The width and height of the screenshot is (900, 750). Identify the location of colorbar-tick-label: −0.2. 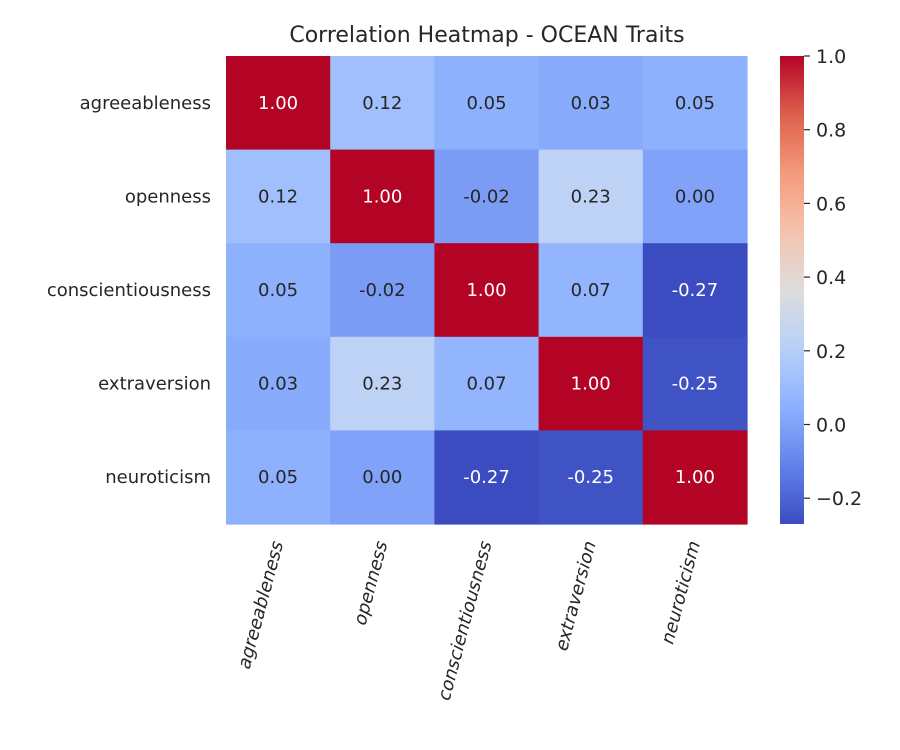
(839, 499).